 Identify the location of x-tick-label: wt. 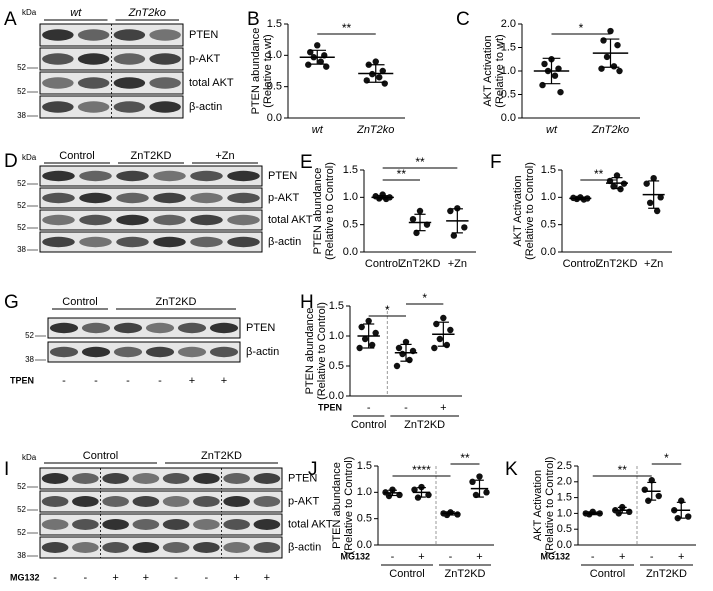
(318, 130).